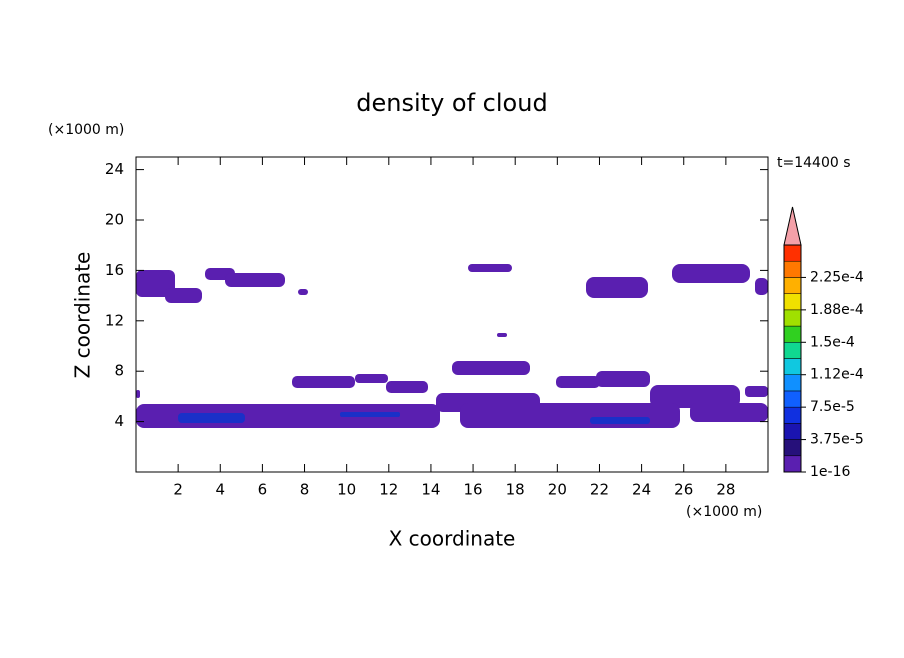 The image size is (904, 658). Describe the element at coordinates (263, 490) in the screenshot. I see `x-tick-label: 6` at that location.